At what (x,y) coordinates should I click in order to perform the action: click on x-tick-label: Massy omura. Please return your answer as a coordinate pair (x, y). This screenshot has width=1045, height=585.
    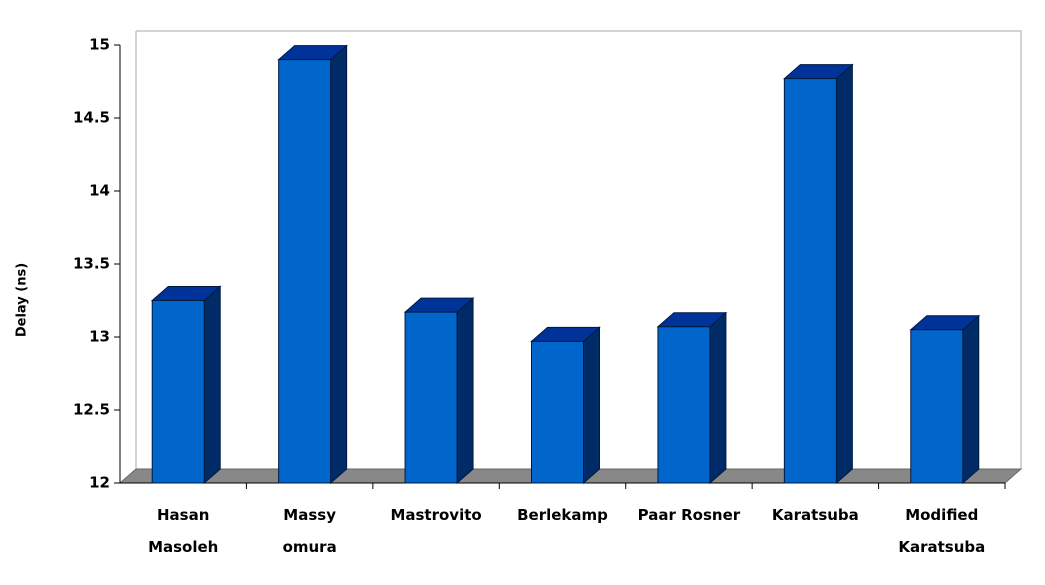
    Looking at the image, I should click on (310, 531).